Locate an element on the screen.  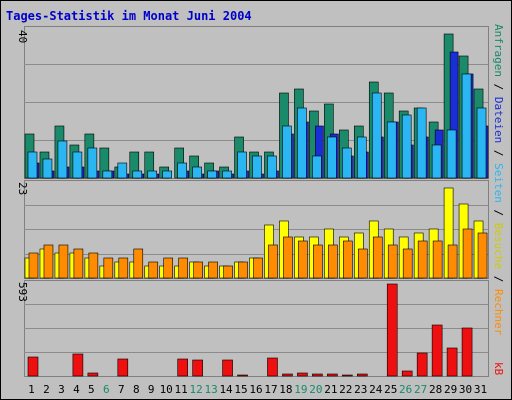
x-tick-label-27: 27 is located at coordinates (420, 389).